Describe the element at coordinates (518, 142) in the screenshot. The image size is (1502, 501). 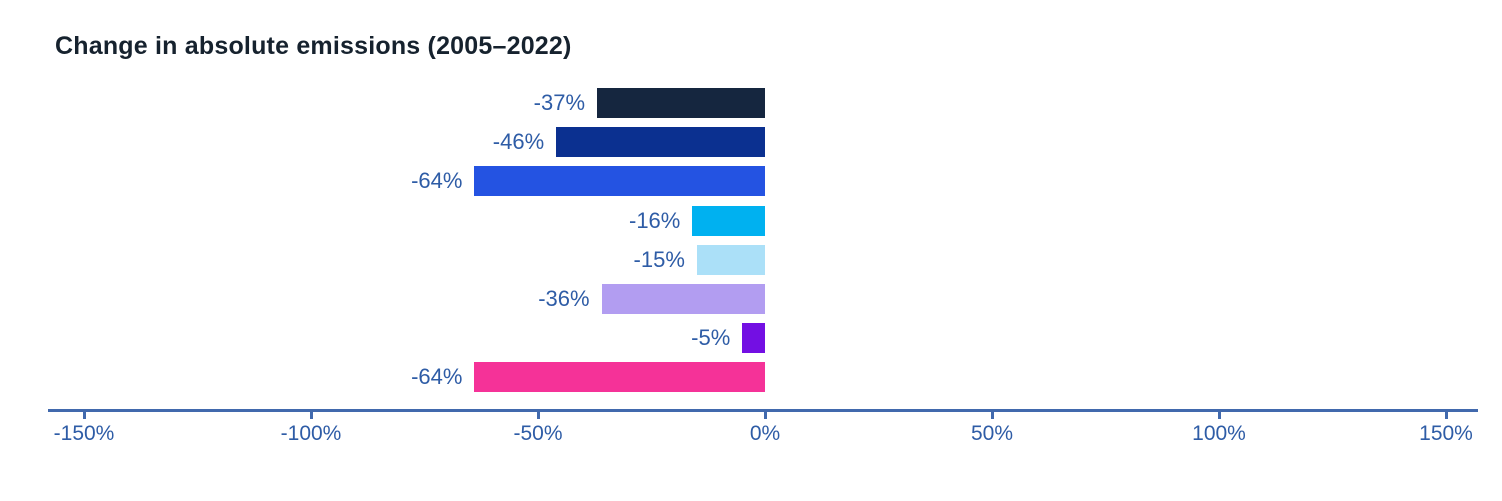
I see `bar-value-label: -46%` at that location.